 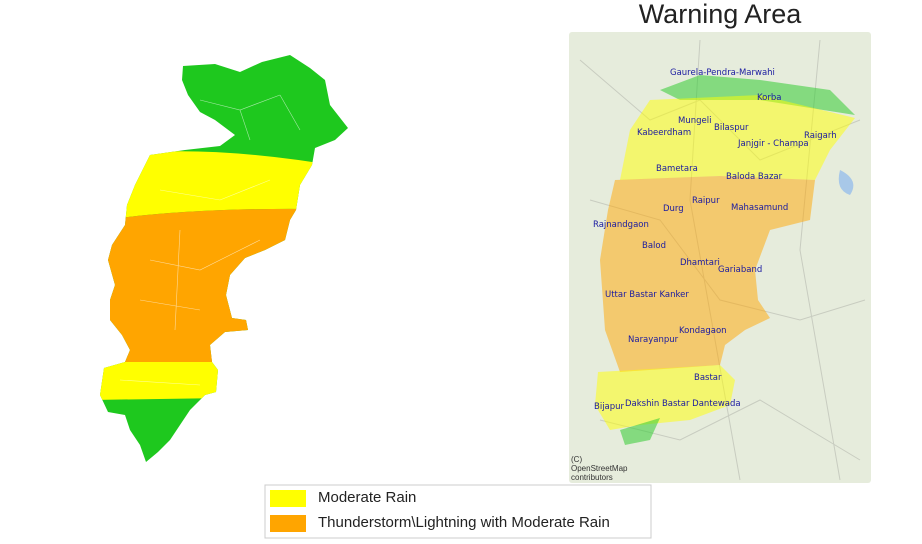 I want to click on district-label: Janjgir - Champa, so click(x=773, y=144).